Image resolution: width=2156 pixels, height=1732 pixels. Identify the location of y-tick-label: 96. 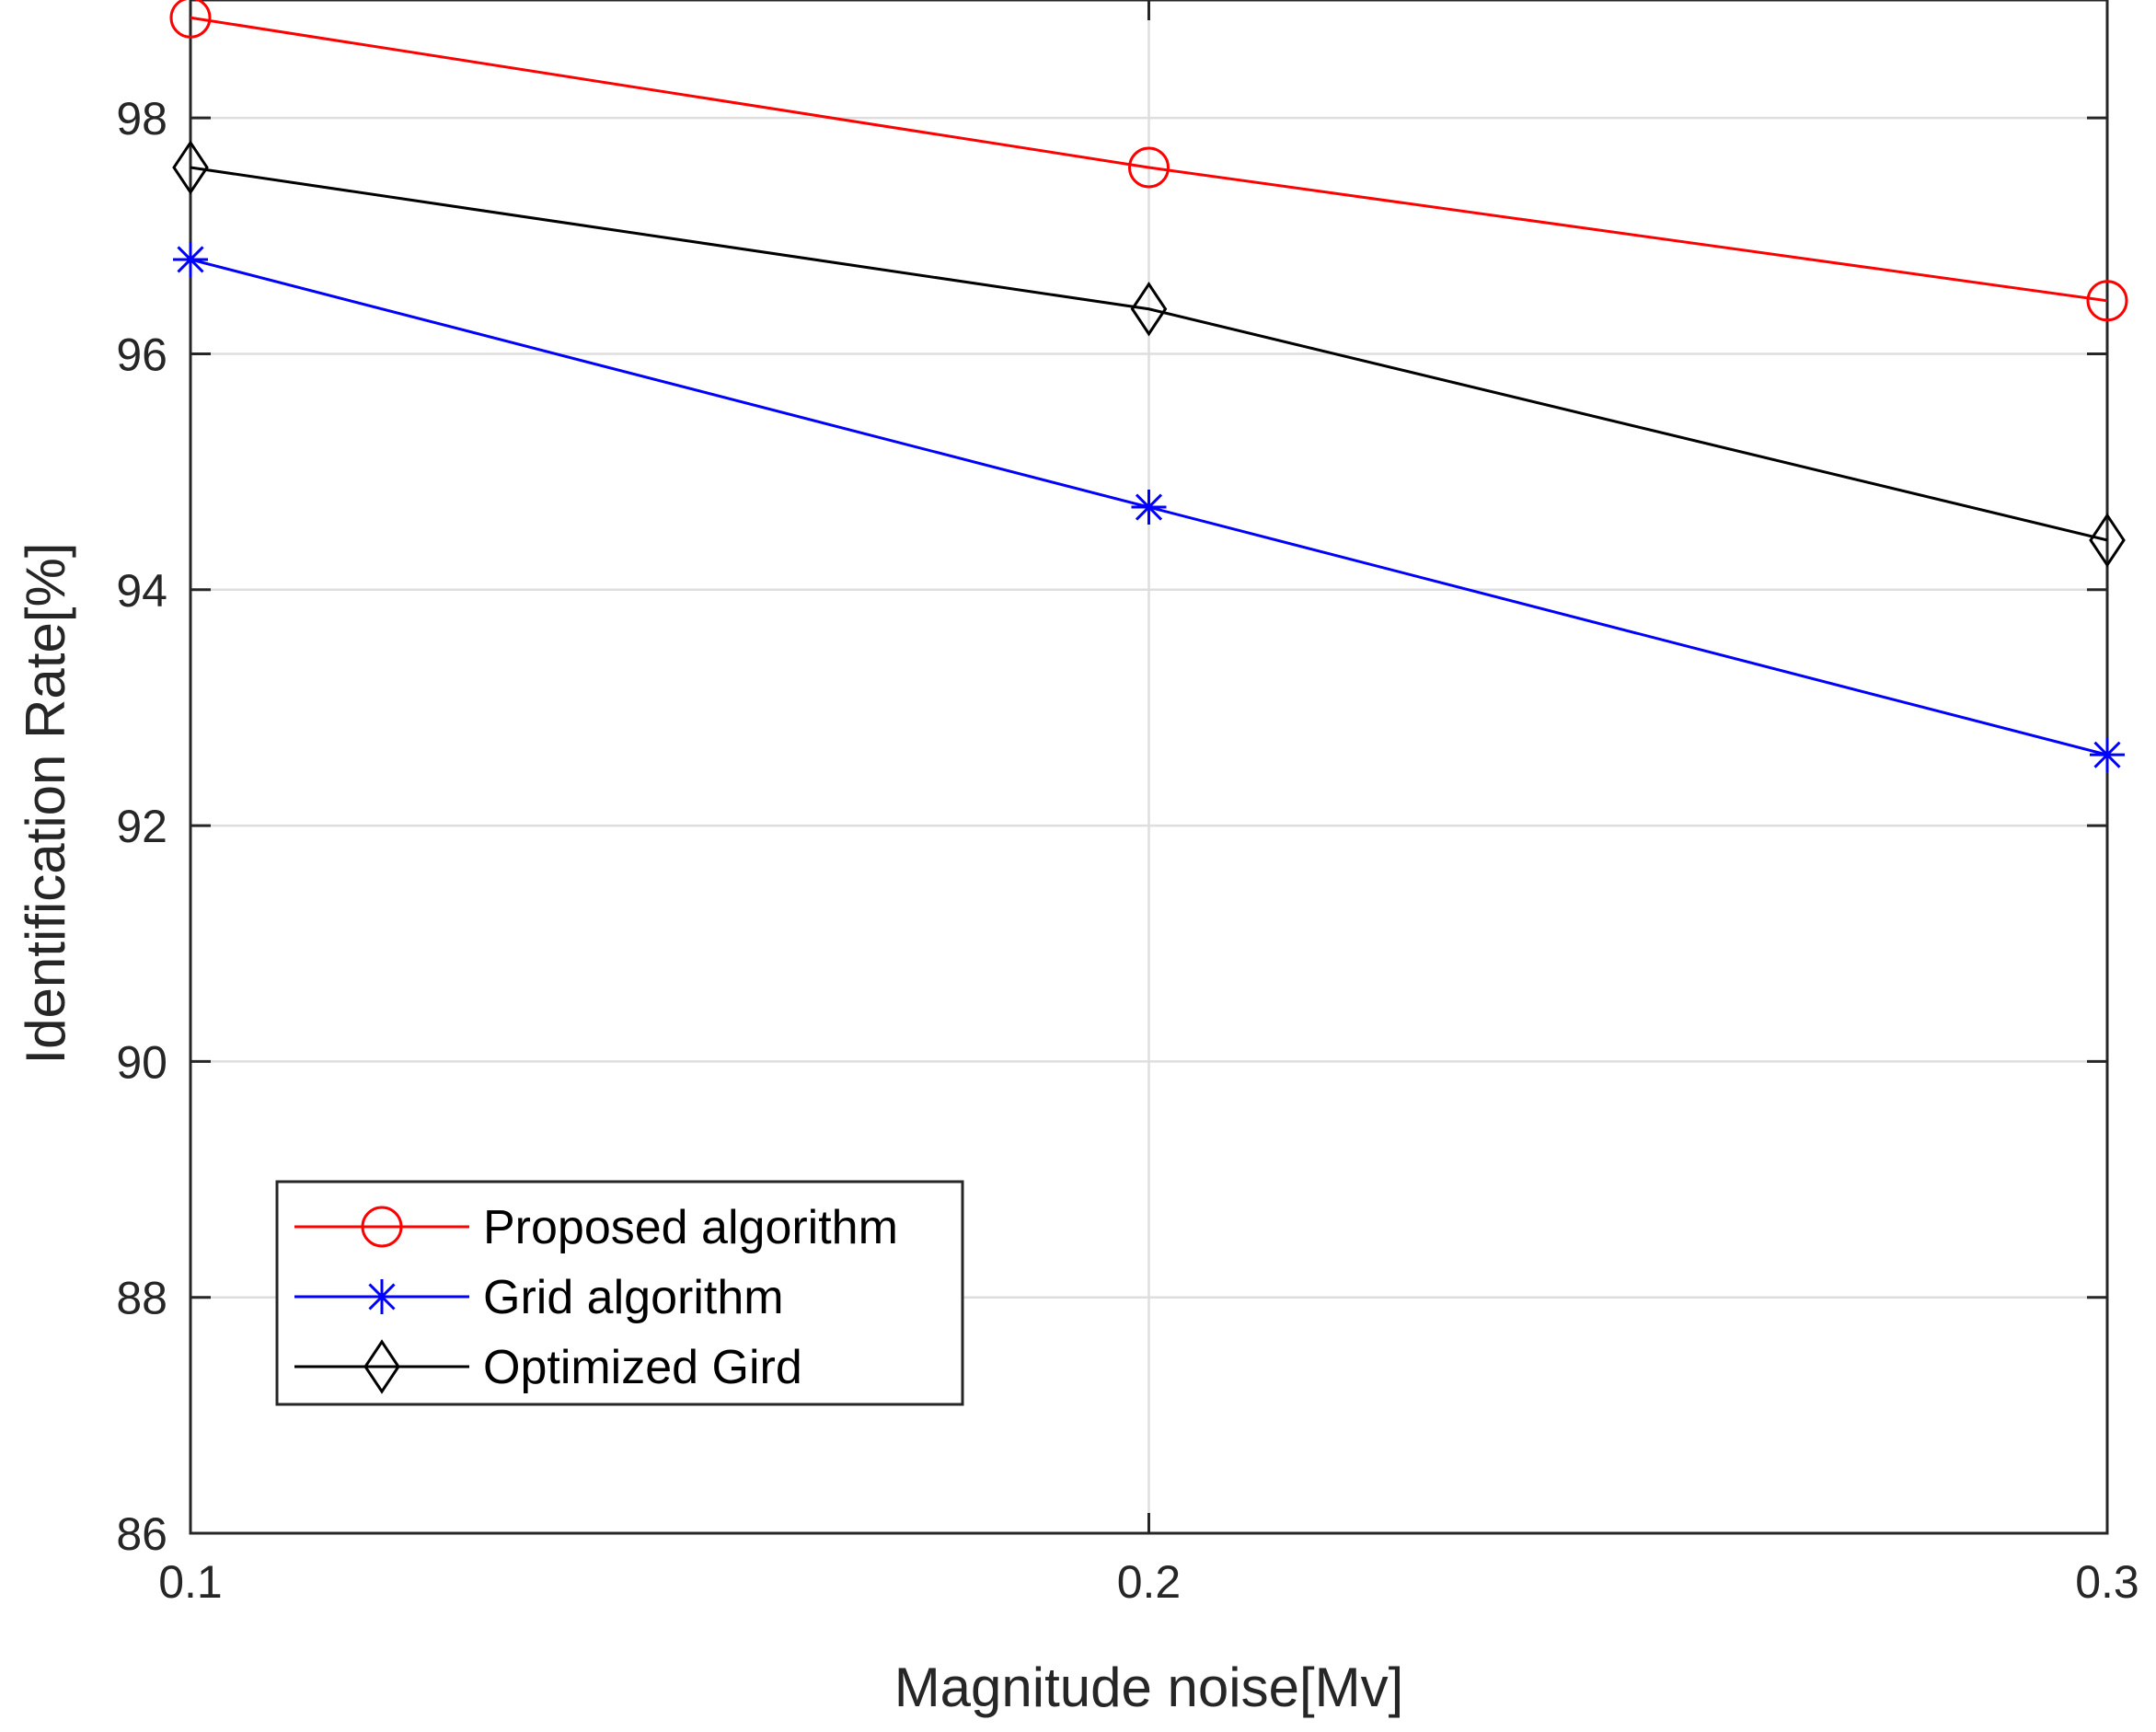
(141, 354).